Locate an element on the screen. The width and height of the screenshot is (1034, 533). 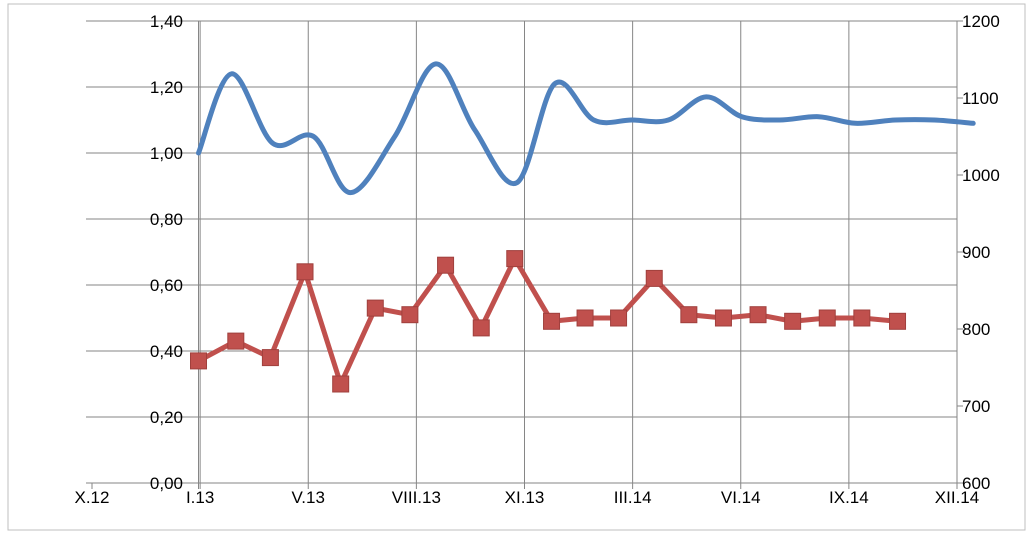
x-tick-label: XII.14 is located at coordinates (957, 497).